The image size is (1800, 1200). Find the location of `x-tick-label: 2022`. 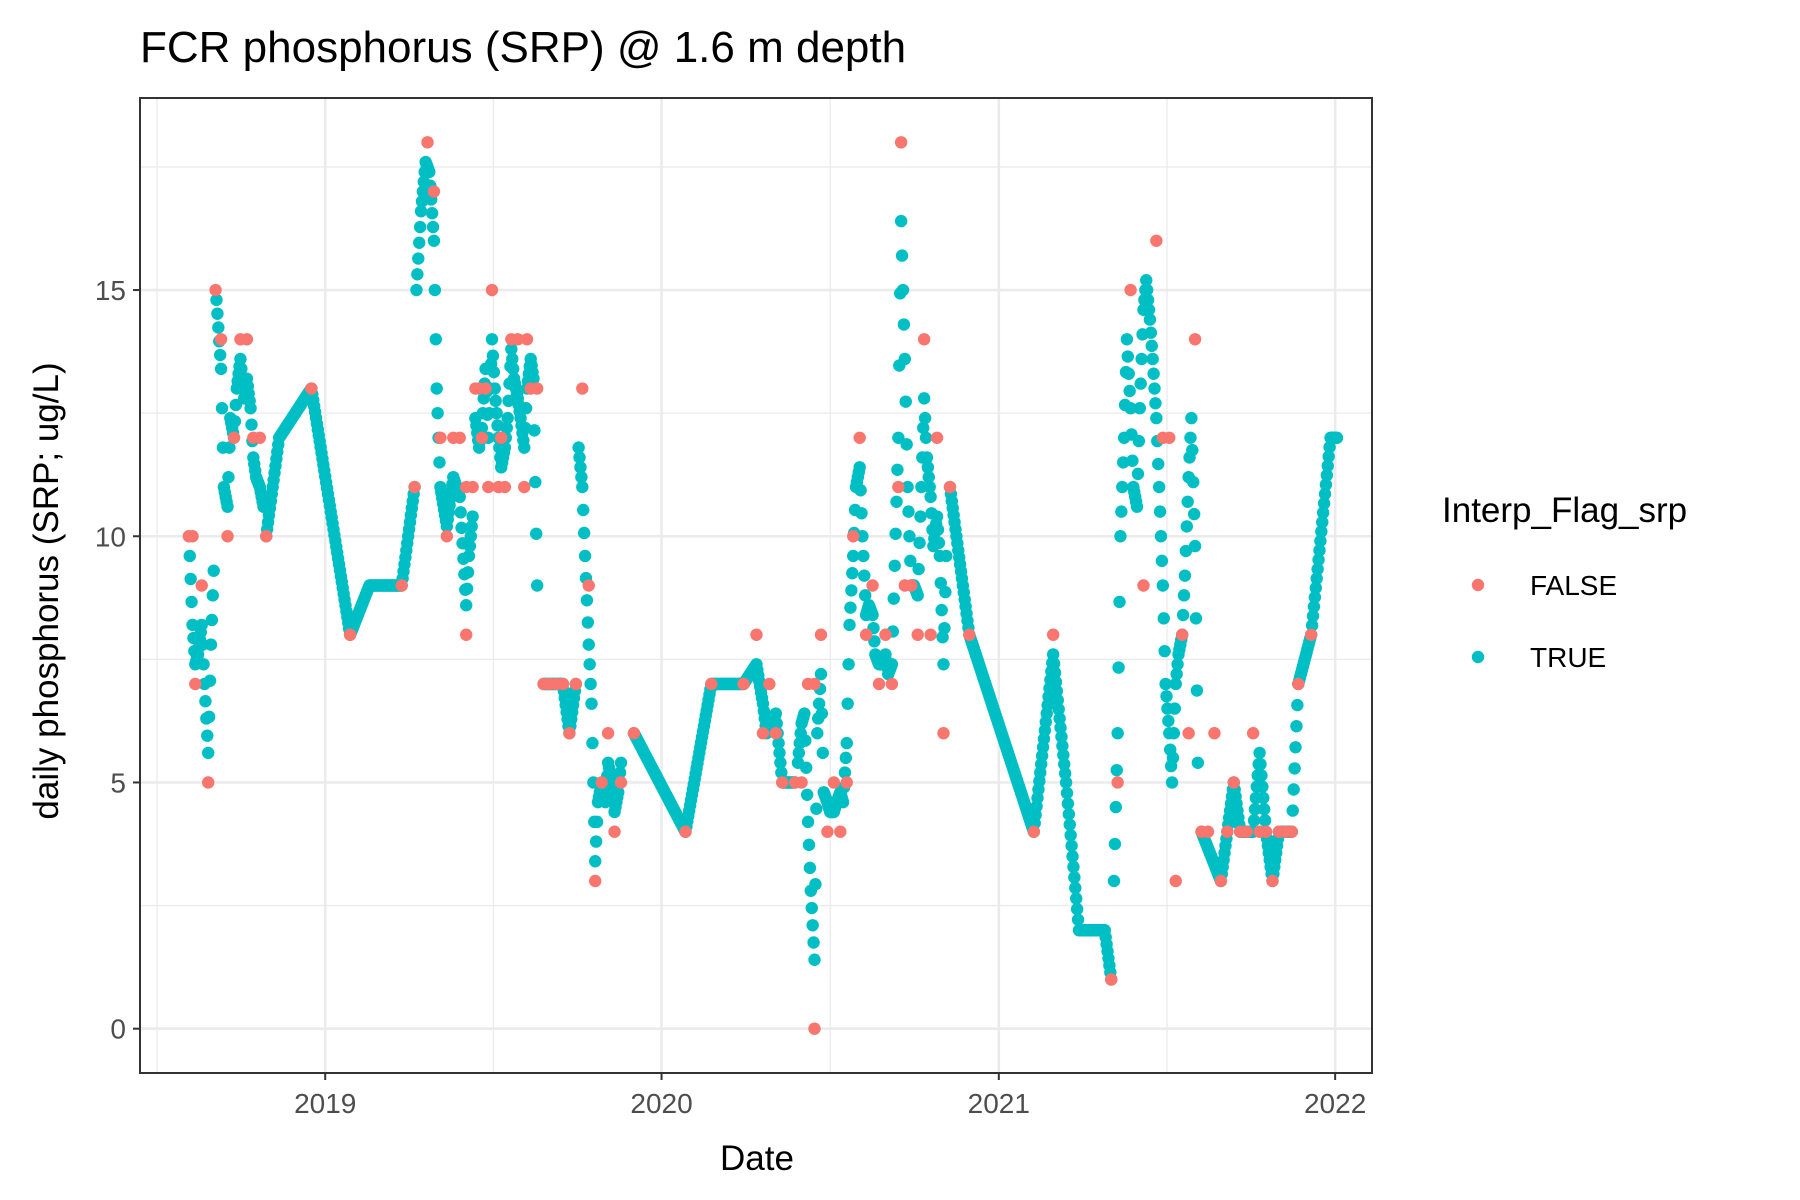

x-tick-label: 2022 is located at coordinates (1335, 1103).